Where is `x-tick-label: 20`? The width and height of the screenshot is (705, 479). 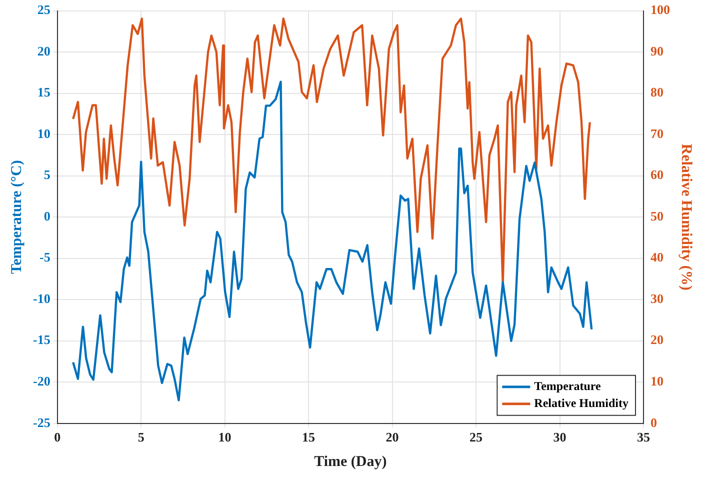 x-tick-label: 20 is located at coordinates (392, 437).